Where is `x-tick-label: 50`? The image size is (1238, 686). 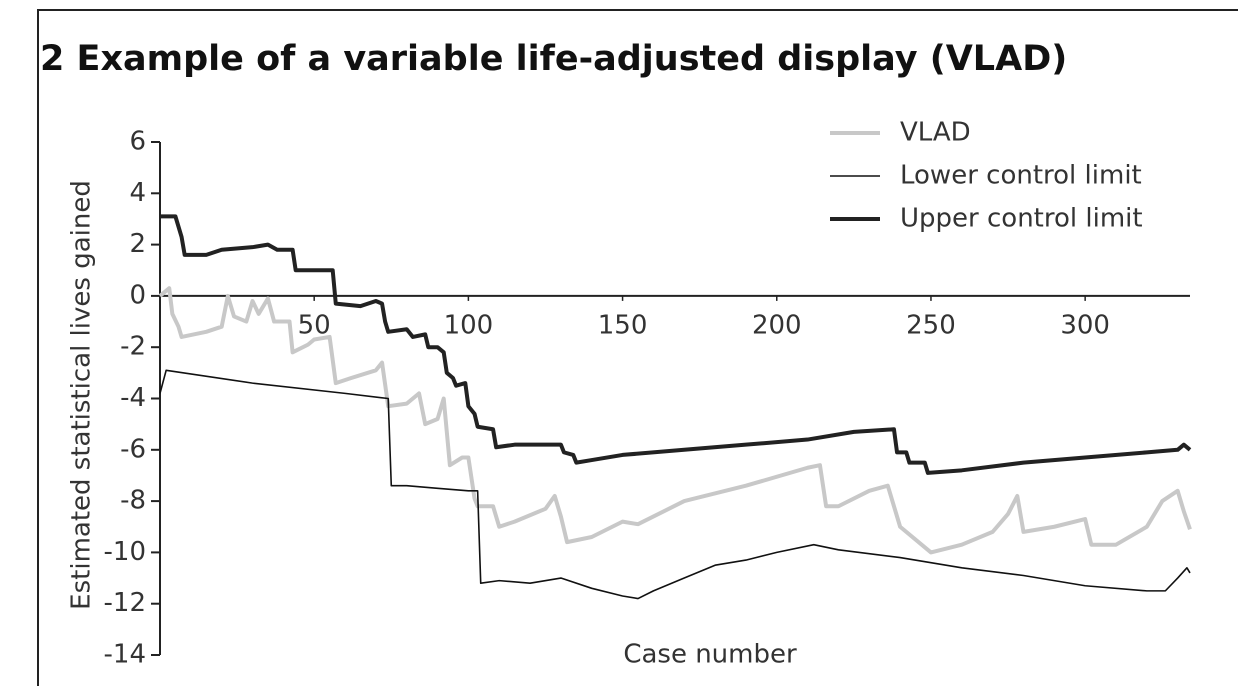
x-tick-label: 50 is located at coordinates (314, 325).